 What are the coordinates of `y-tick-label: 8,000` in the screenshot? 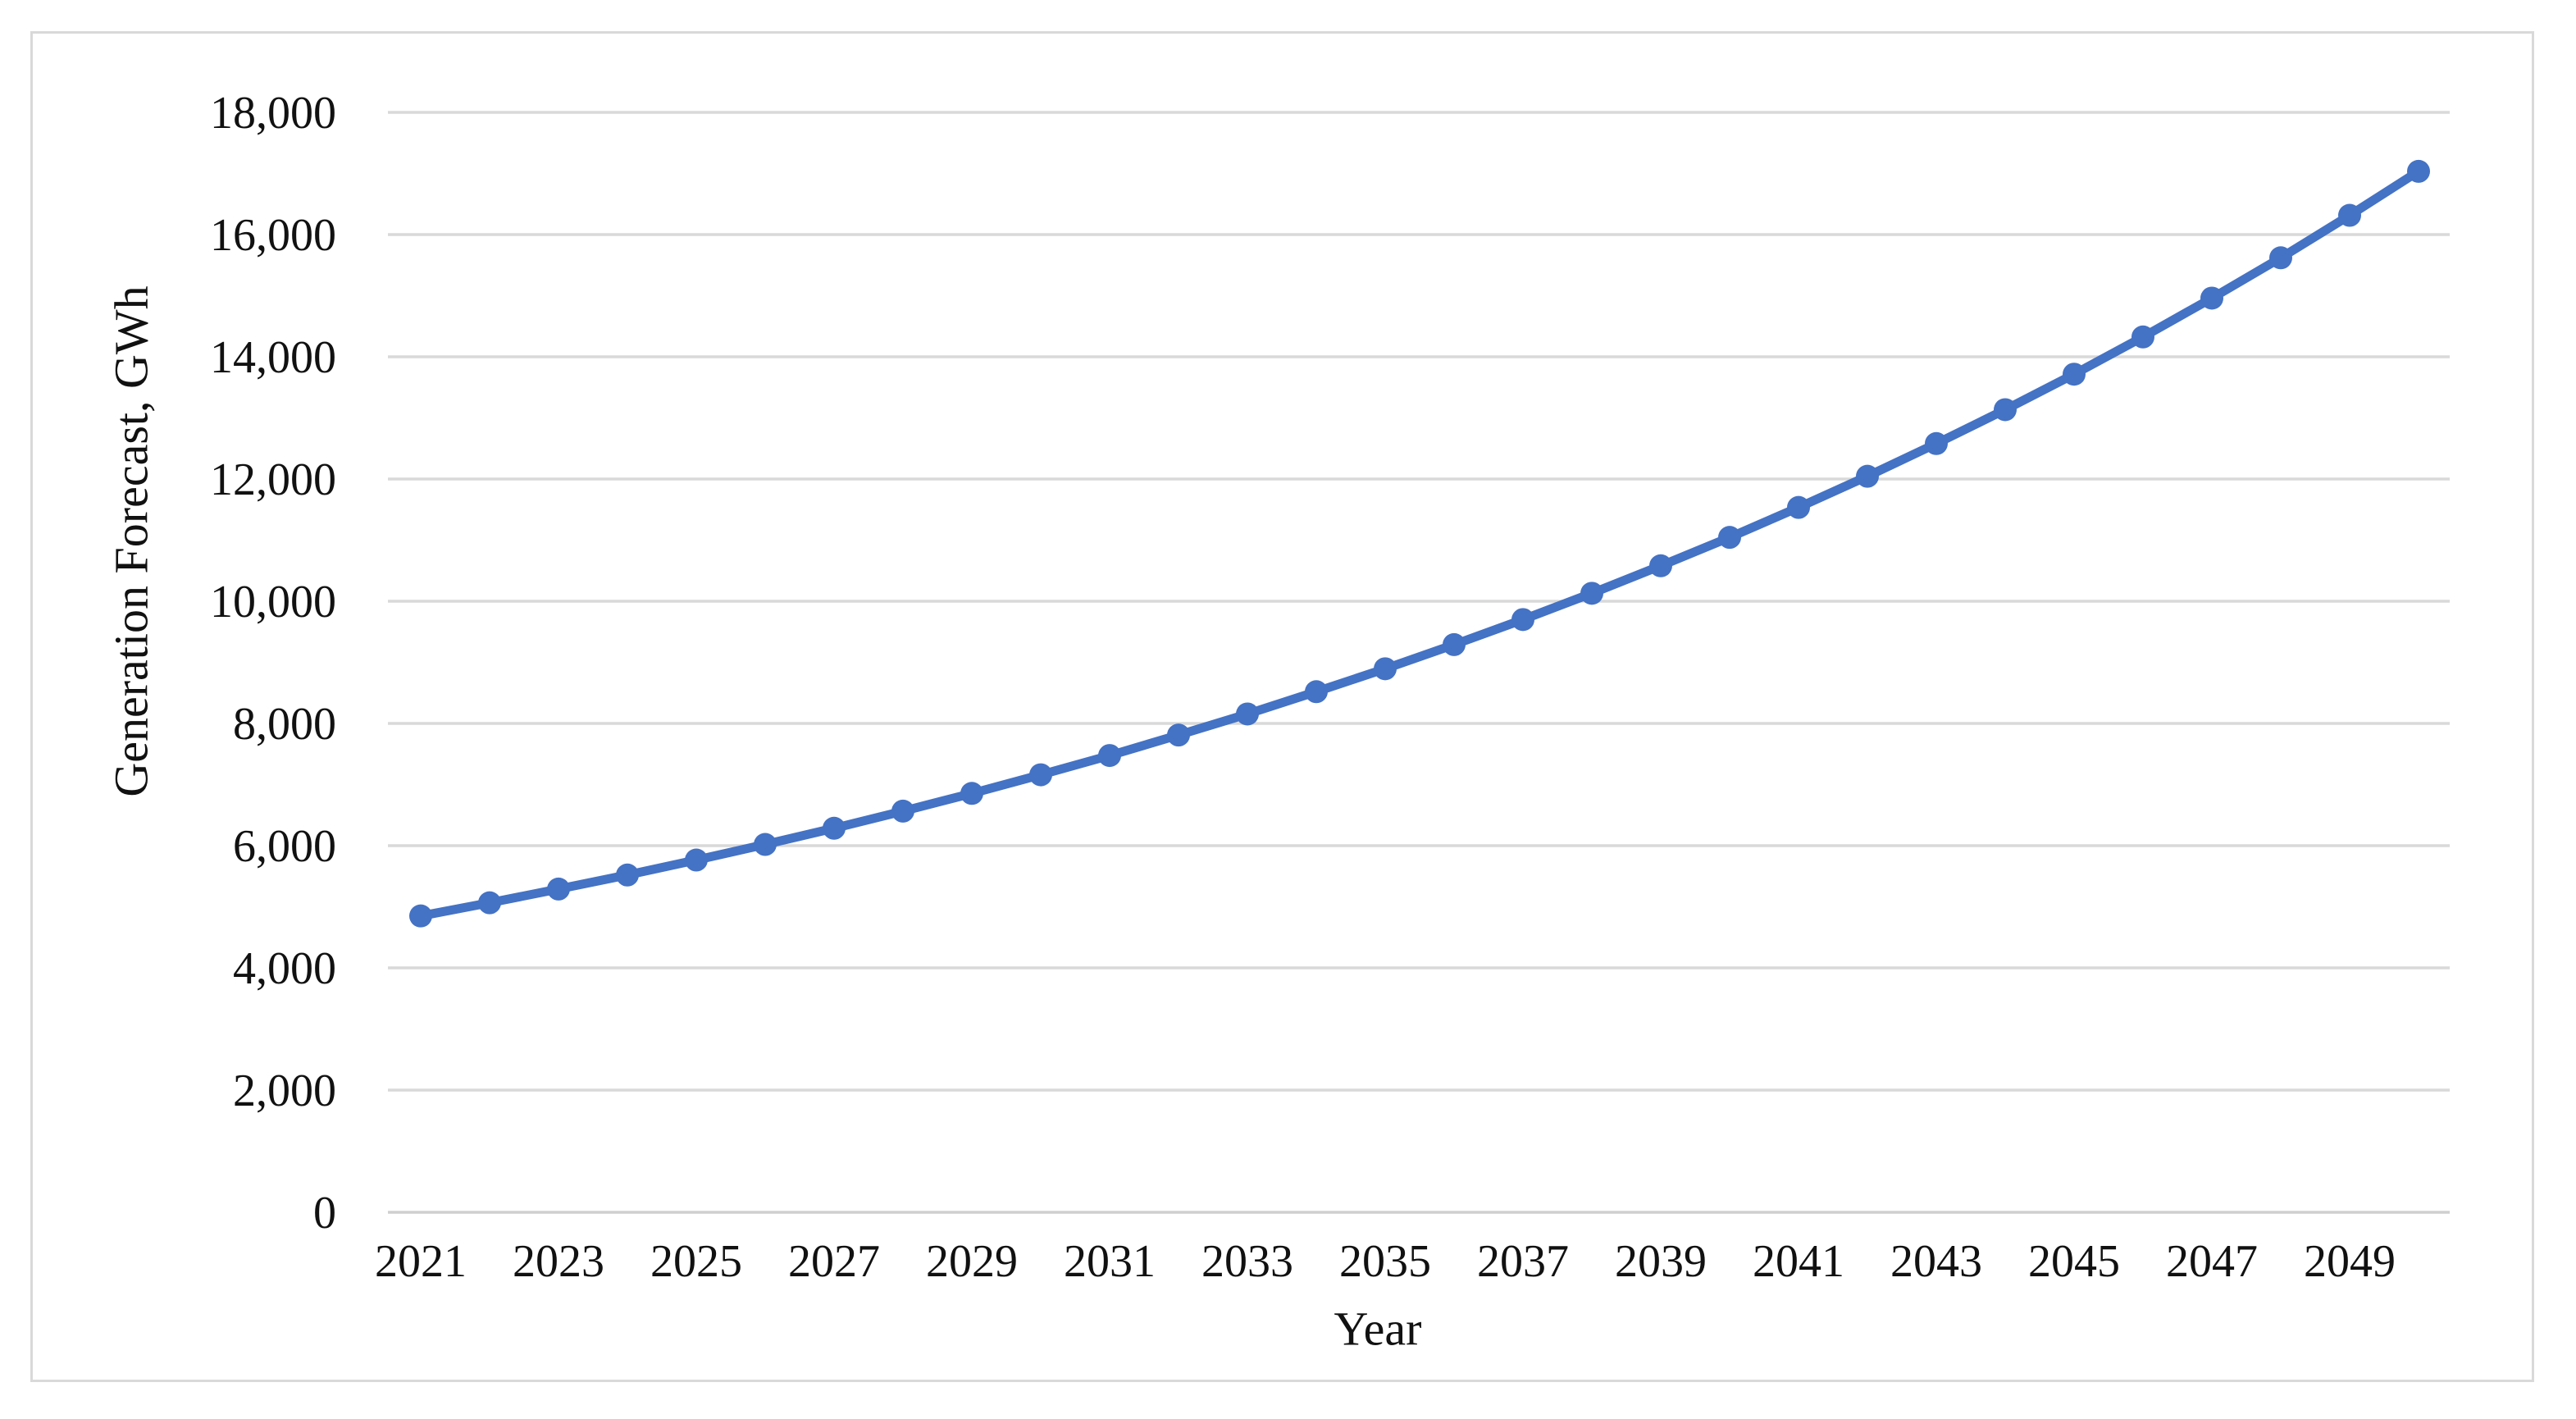 It's located at (284, 724).